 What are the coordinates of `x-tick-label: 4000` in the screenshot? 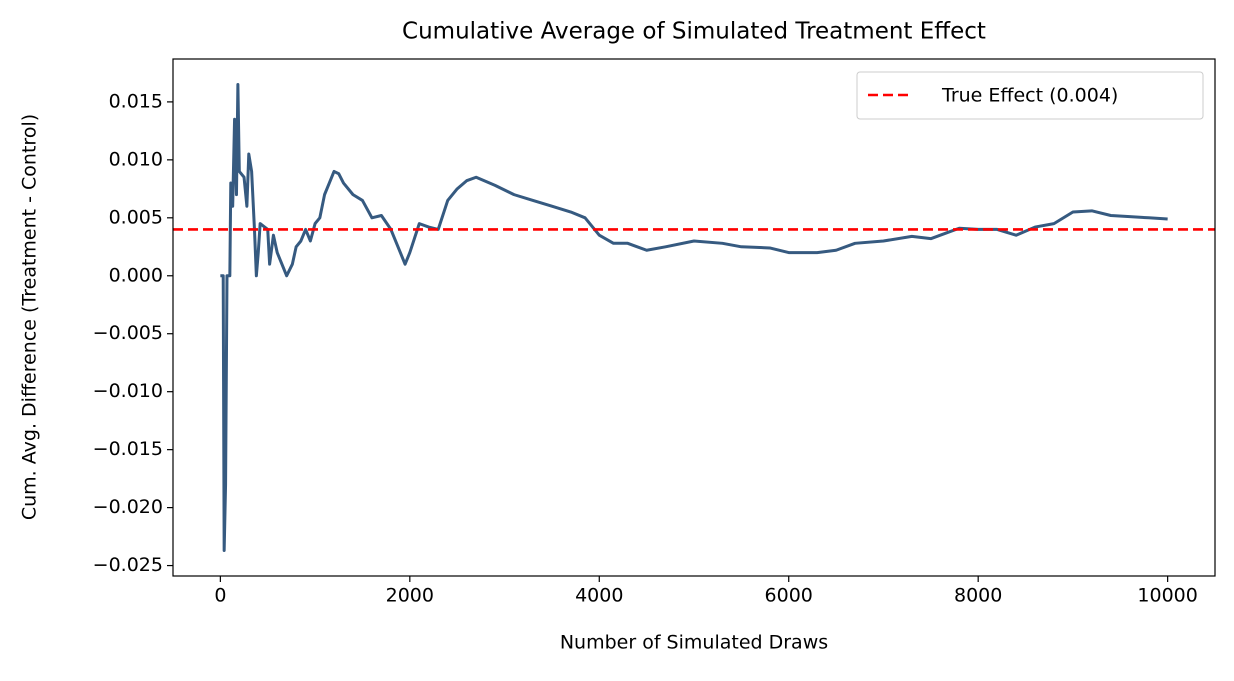 It's located at (599, 596).